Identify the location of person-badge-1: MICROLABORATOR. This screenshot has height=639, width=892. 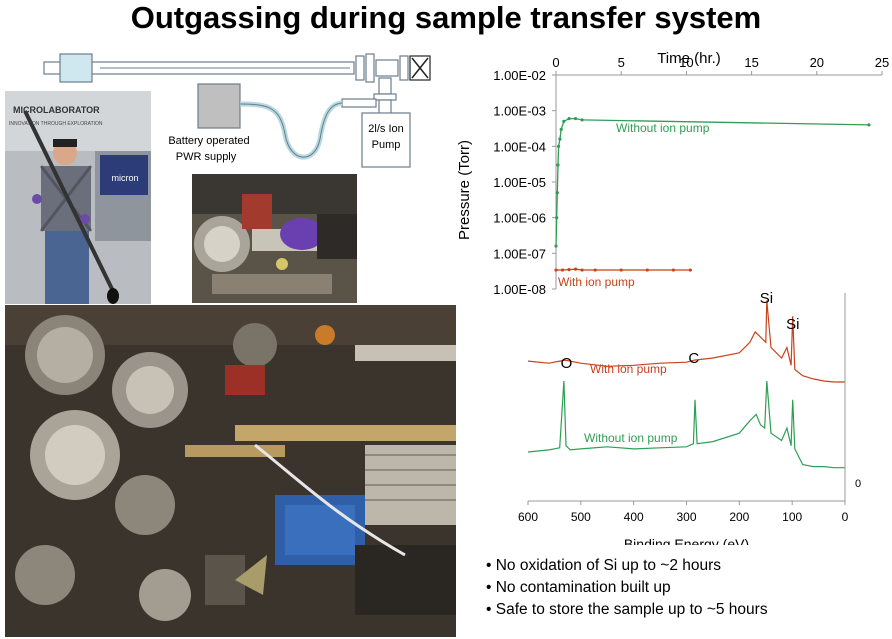
(56, 110).